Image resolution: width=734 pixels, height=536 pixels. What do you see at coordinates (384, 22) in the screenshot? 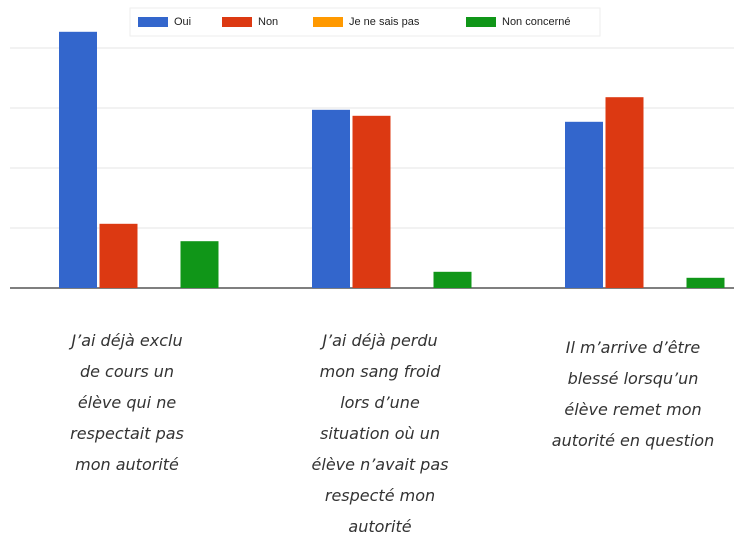
I see `legend-label: Je ne sais pas` at bounding box center [384, 22].